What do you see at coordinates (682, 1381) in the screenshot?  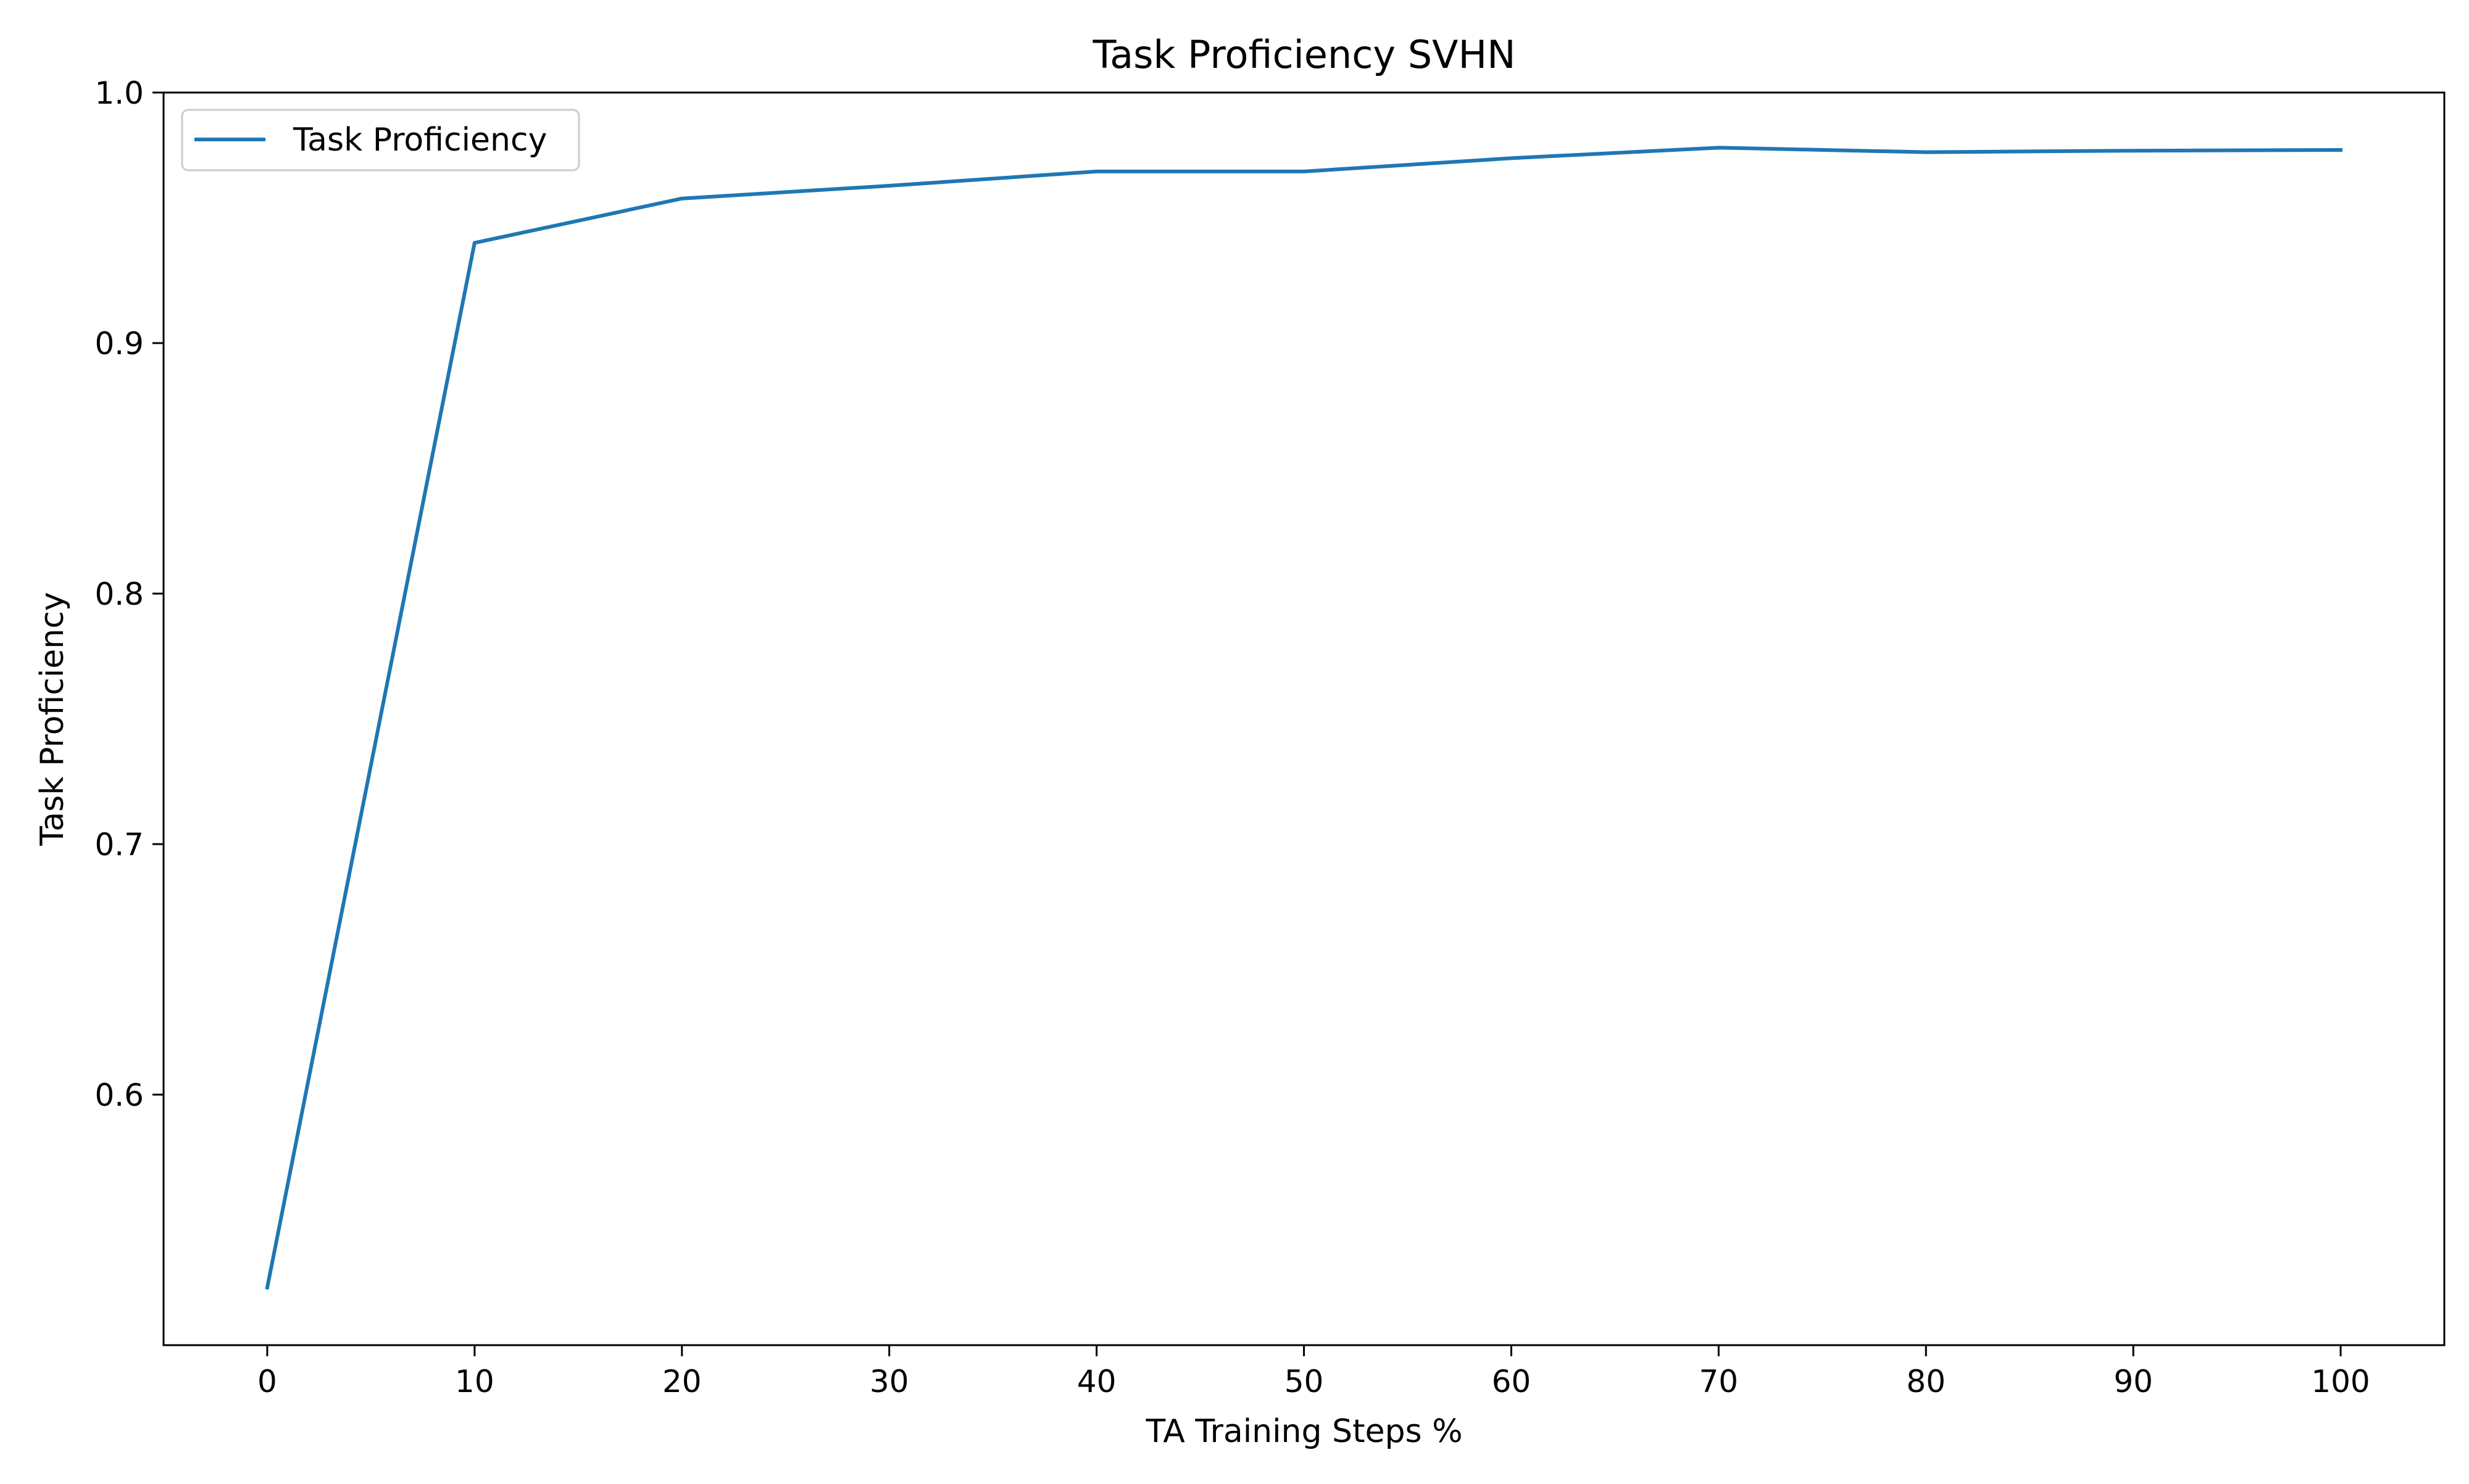 I see `x-tick-label: 20` at bounding box center [682, 1381].